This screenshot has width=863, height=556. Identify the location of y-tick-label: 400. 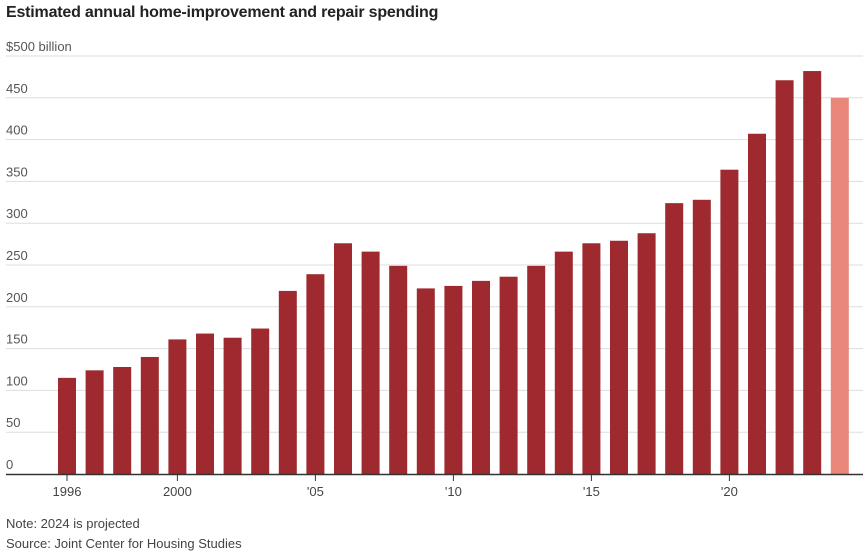
(17, 130).